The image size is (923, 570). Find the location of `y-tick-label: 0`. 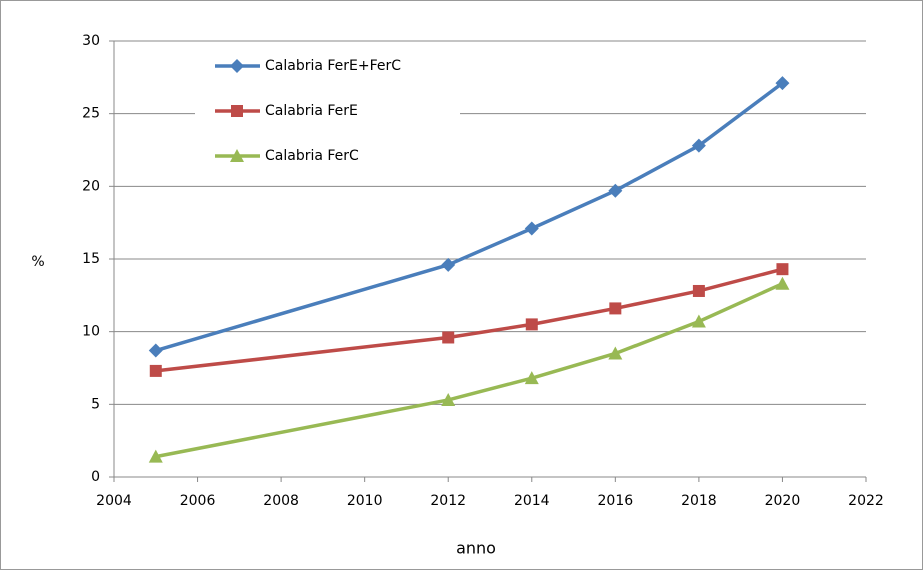

y-tick-label: 0 is located at coordinates (95, 477).